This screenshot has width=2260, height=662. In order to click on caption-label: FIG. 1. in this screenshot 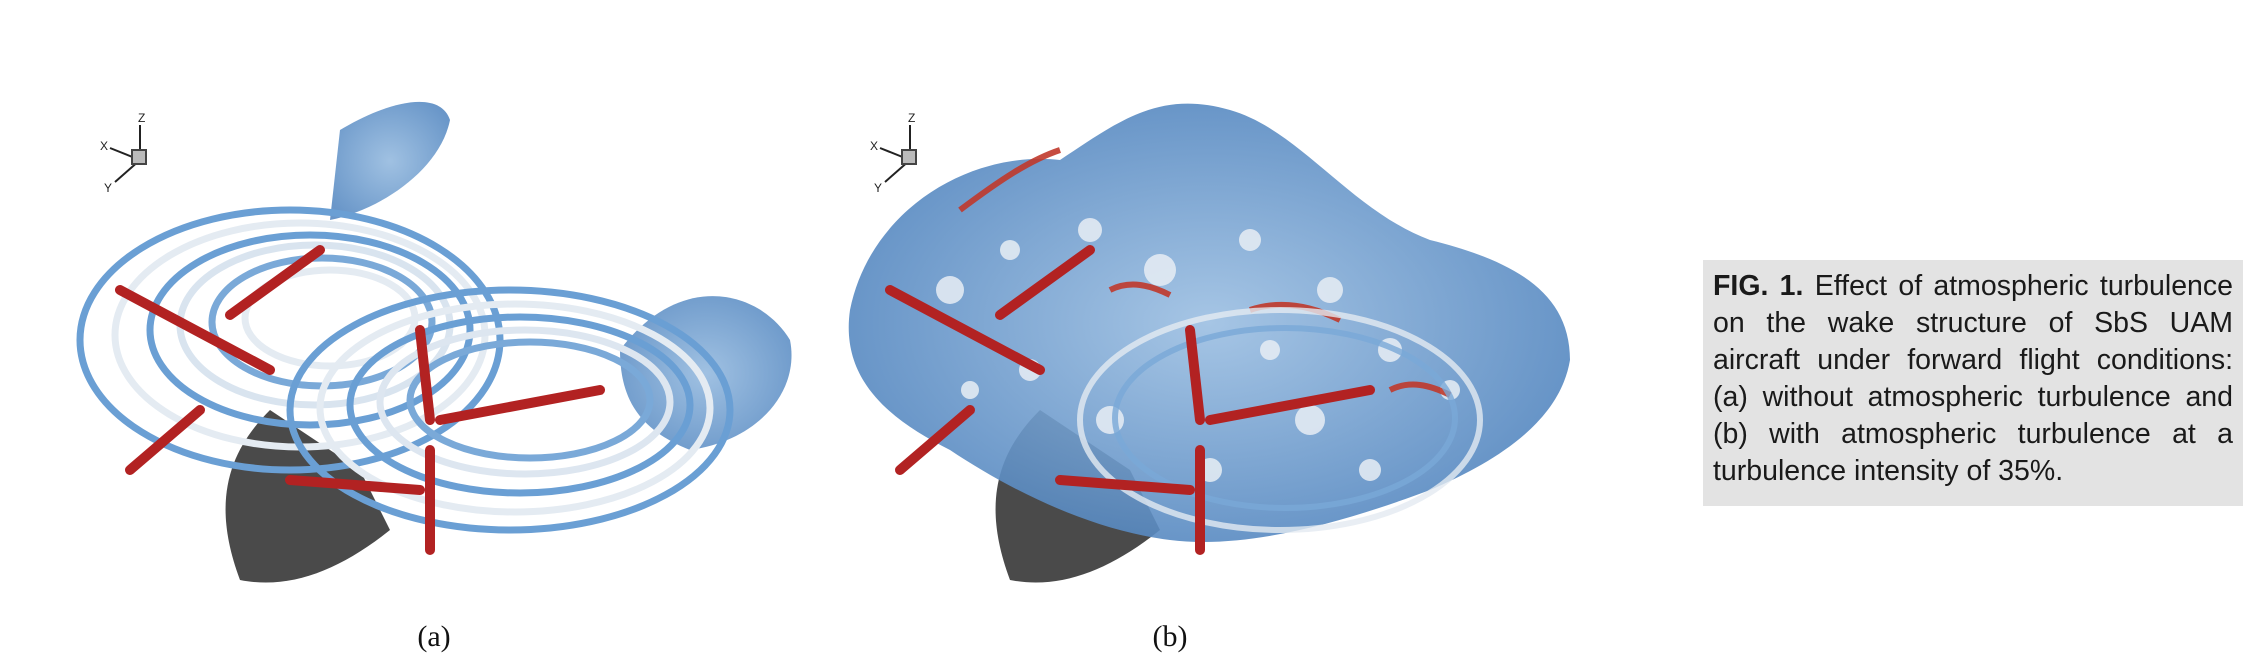, I will do `click(1758, 286)`.